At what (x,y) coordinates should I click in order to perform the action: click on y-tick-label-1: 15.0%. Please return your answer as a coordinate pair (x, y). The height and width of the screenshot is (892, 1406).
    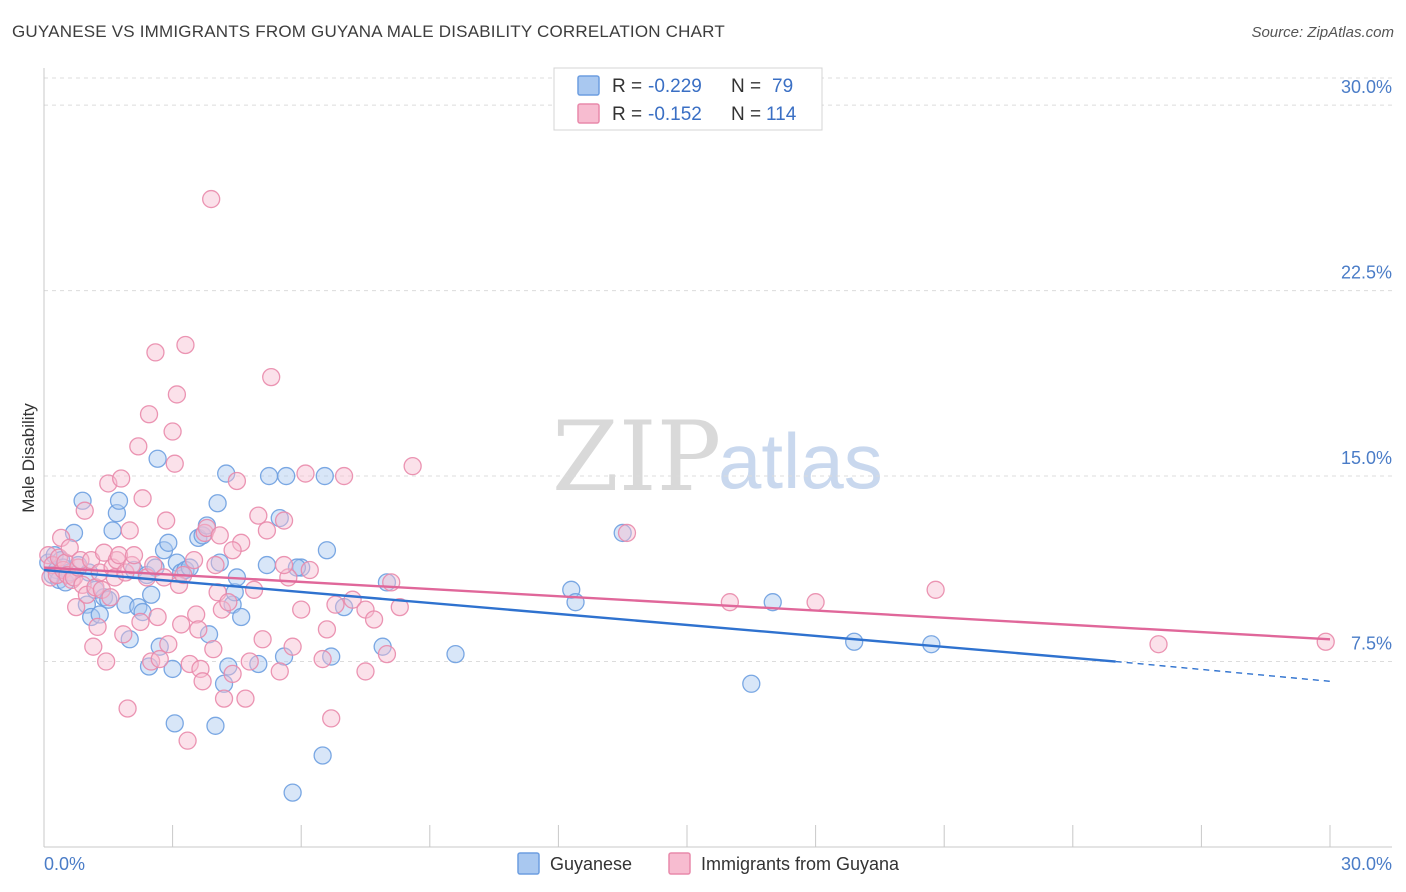
    Looking at the image, I should click on (1366, 458).